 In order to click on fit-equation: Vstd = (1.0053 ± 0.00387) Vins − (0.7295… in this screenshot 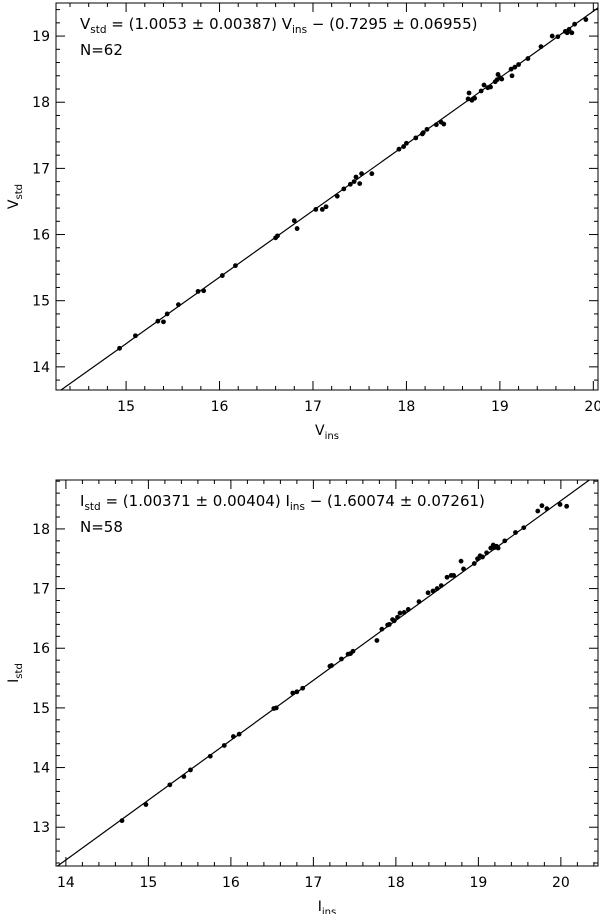, I will do `click(278, 25)`.